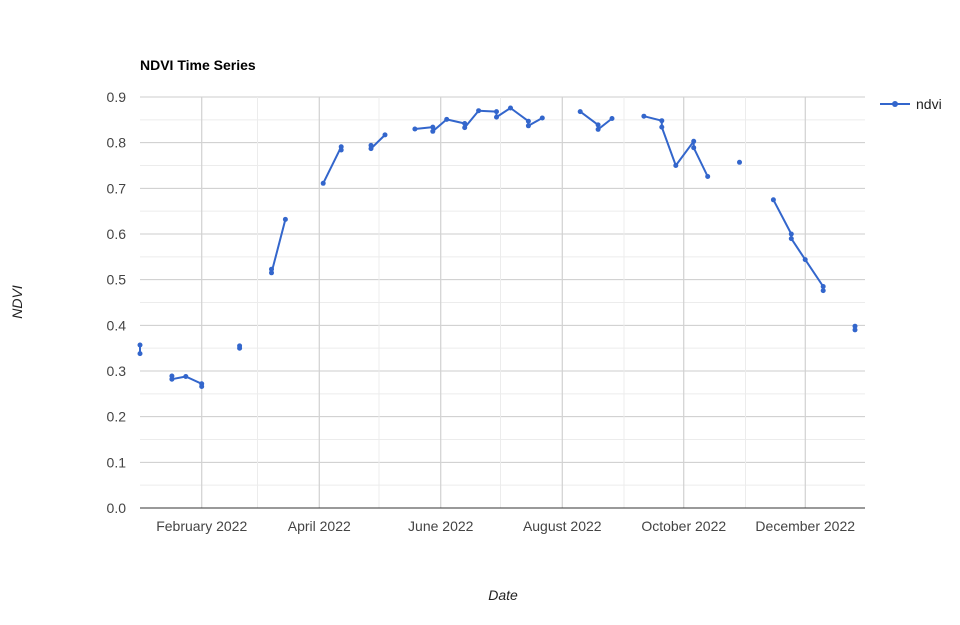 The height and width of the screenshot is (625, 960). Describe the element at coordinates (117, 97) in the screenshot. I see `y-tick-label: 0.9` at that location.